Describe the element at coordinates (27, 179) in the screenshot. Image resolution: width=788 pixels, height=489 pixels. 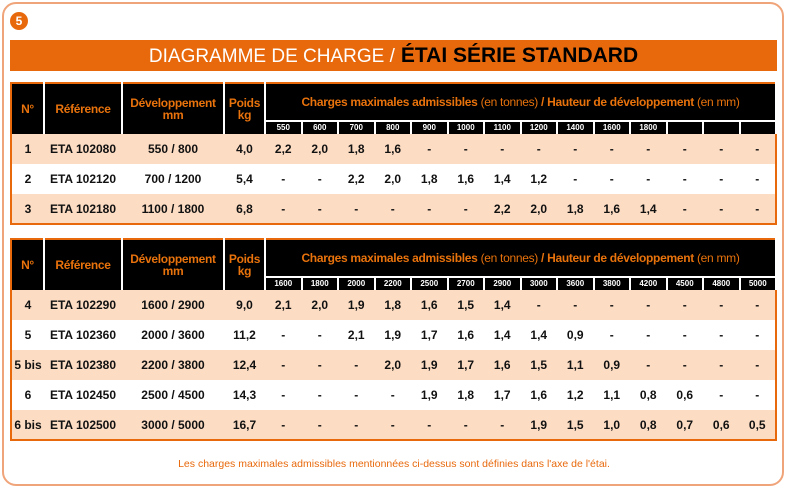
I see `row-number: 2` at that location.